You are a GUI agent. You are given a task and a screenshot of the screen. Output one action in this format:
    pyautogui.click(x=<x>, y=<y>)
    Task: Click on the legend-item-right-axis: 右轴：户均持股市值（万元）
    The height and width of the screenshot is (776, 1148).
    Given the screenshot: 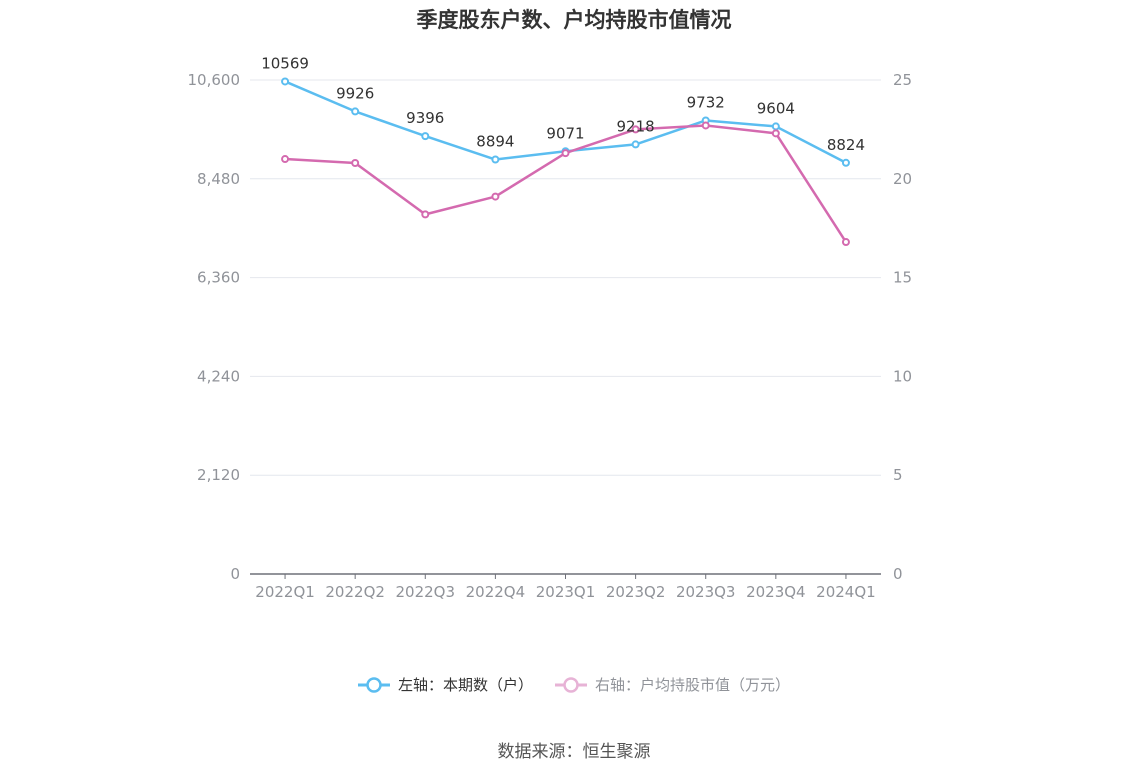 What is the action you would take?
    pyautogui.click(x=672, y=684)
    